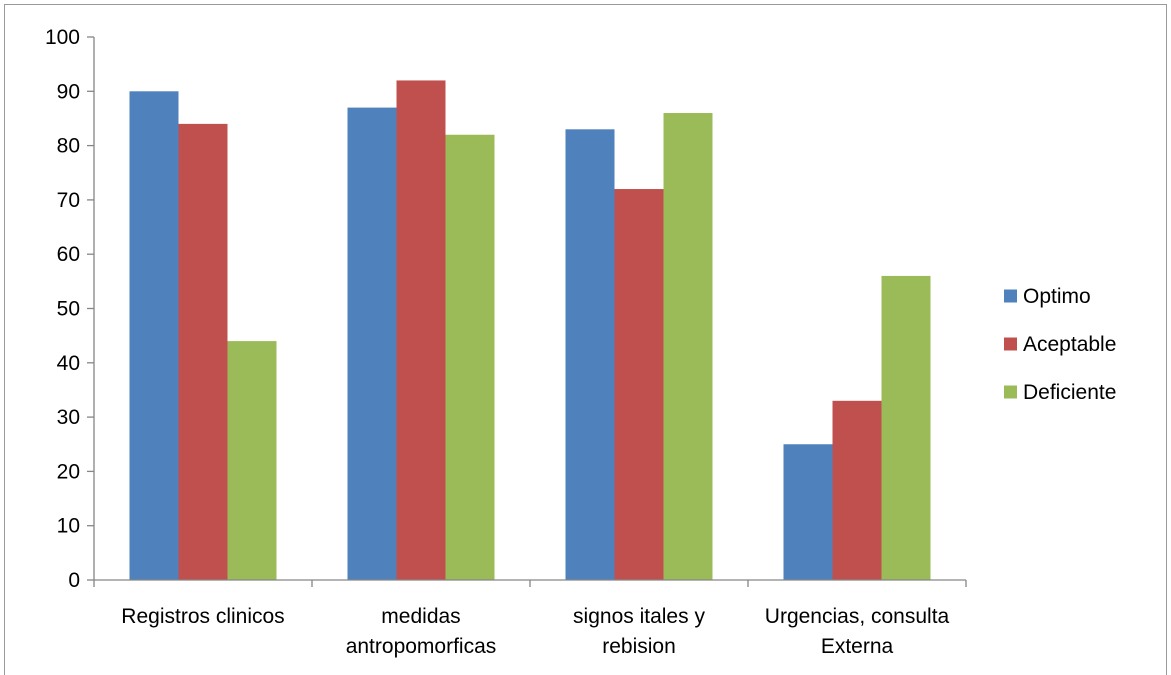 The image size is (1171, 675). What do you see at coordinates (1057, 296) in the screenshot?
I see `legend-label-optimo: Optimo` at bounding box center [1057, 296].